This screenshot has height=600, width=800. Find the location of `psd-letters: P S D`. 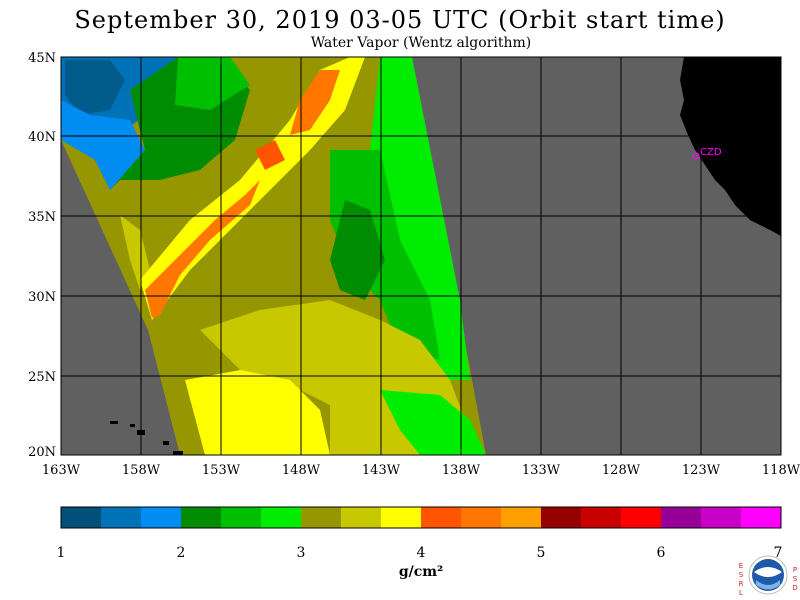

psd-letters: P S D is located at coordinates (794, 579).